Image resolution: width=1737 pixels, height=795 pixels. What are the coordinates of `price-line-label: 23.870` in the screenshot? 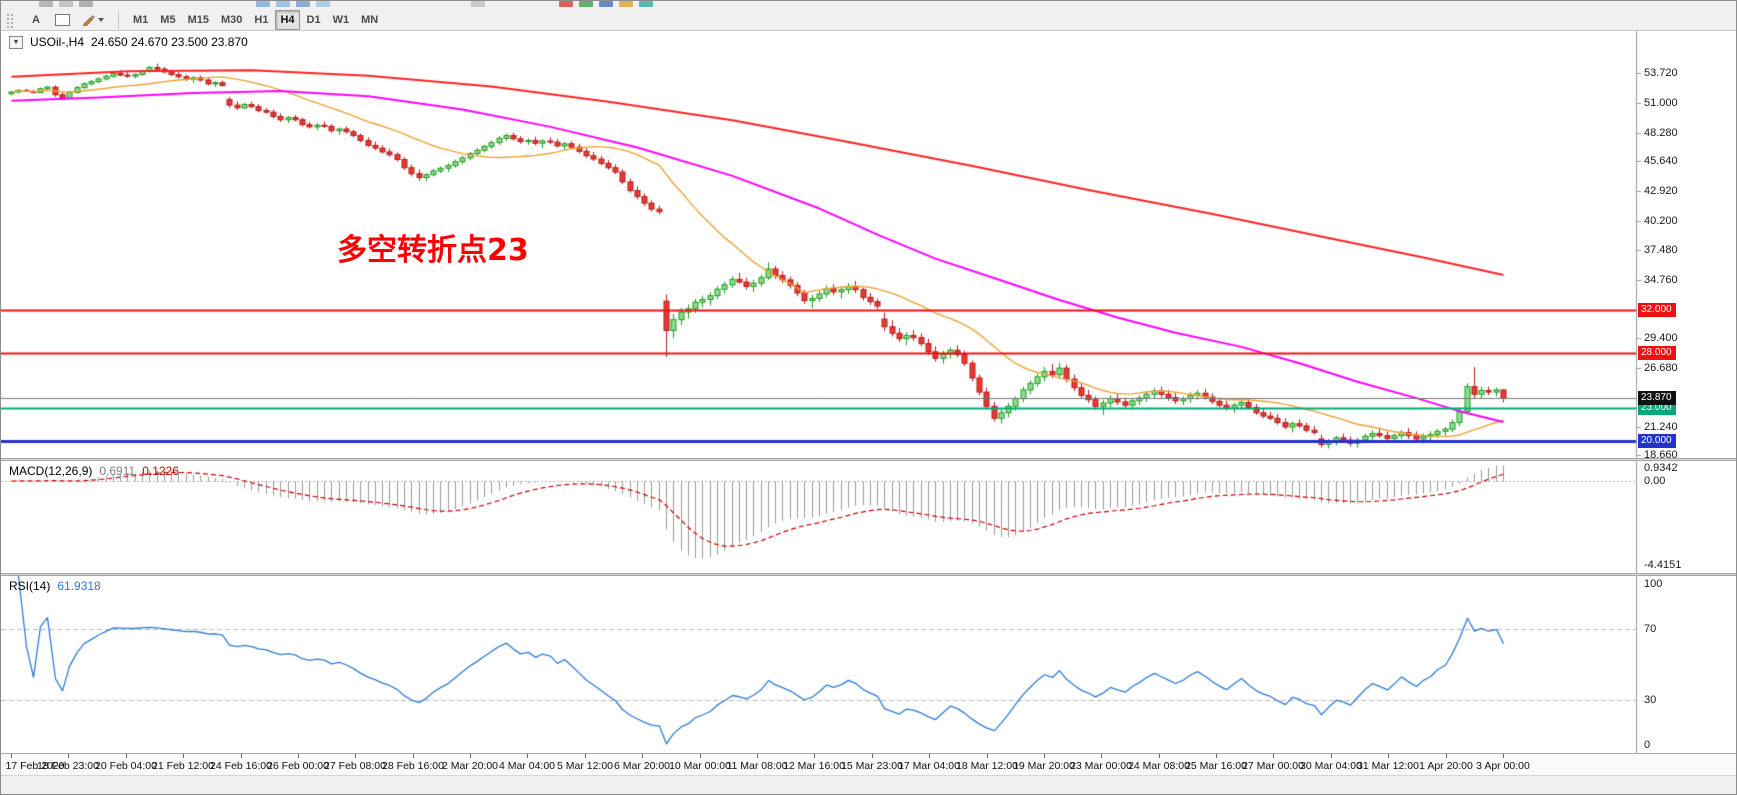 It's located at (1657, 397).